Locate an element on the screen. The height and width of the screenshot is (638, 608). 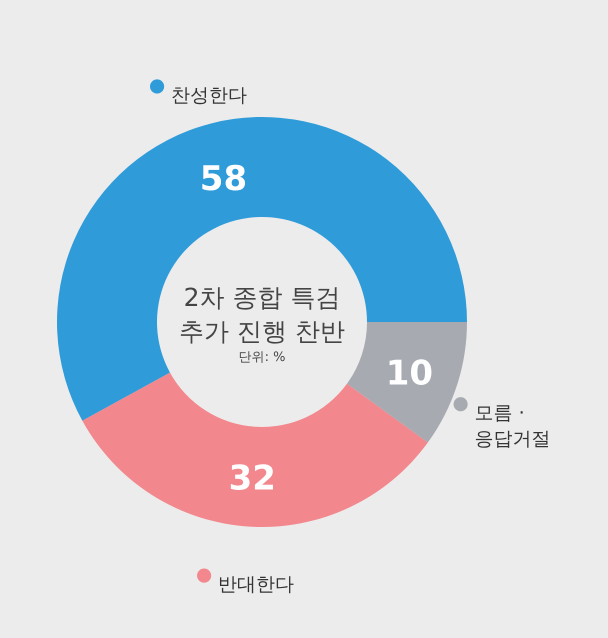
data-label: 58 is located at coordinates (224, 178).